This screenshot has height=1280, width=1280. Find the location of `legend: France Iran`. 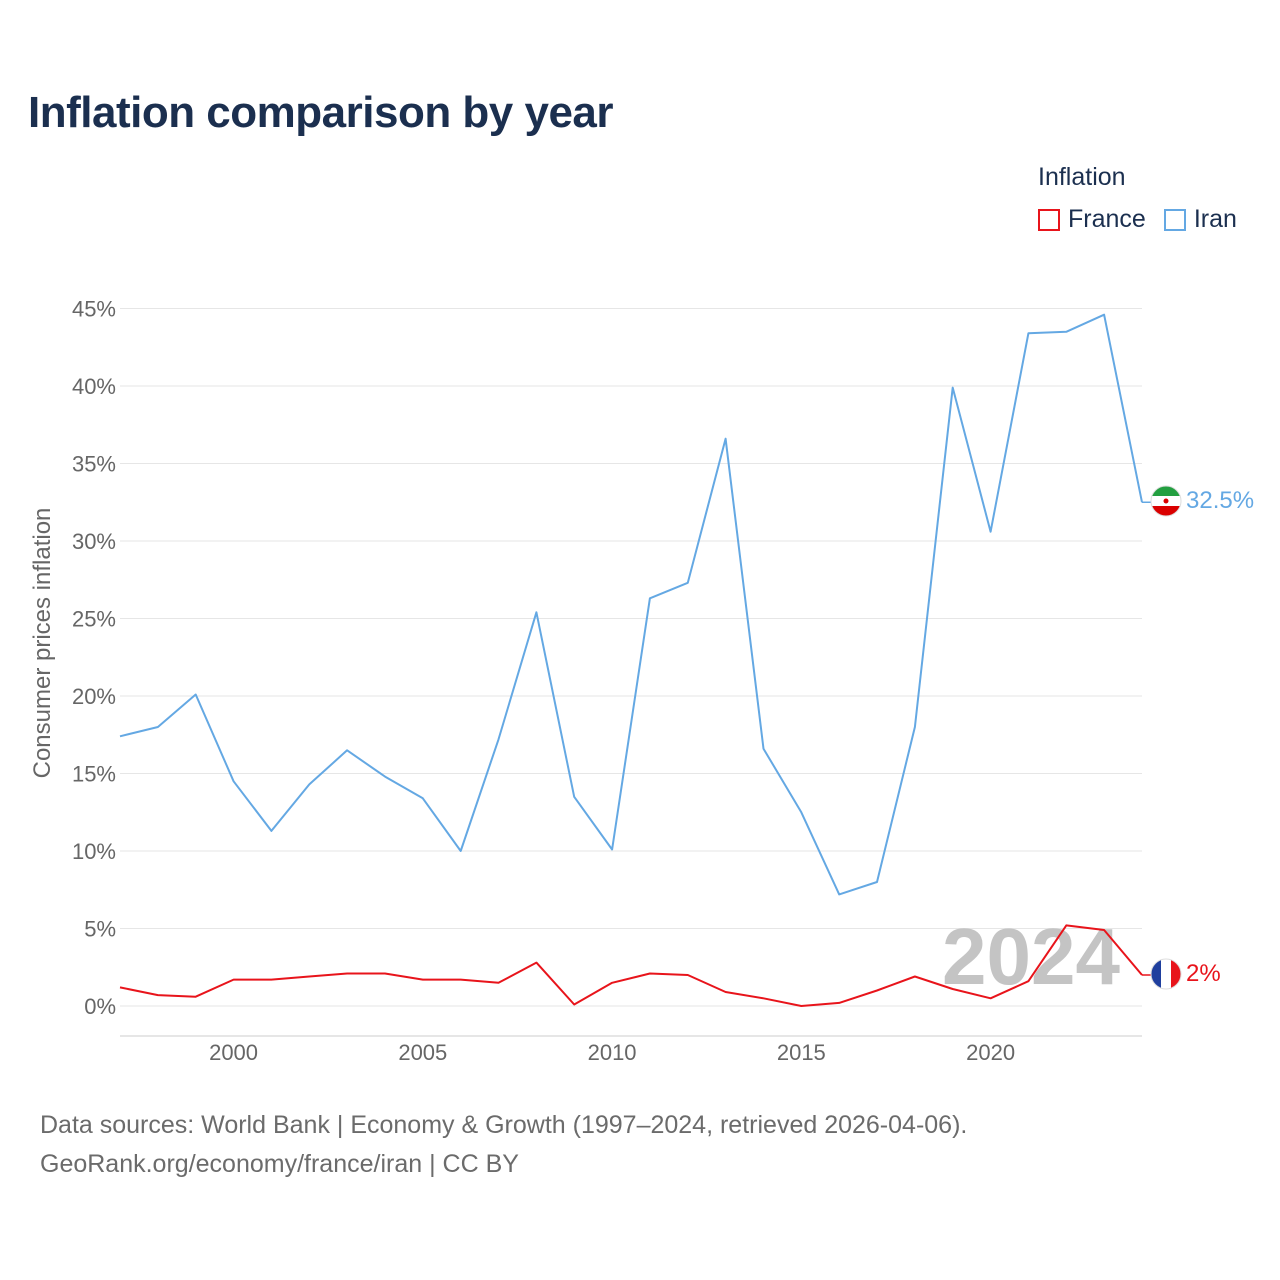

legend: France Iran is located at coordinates (1146, 219).